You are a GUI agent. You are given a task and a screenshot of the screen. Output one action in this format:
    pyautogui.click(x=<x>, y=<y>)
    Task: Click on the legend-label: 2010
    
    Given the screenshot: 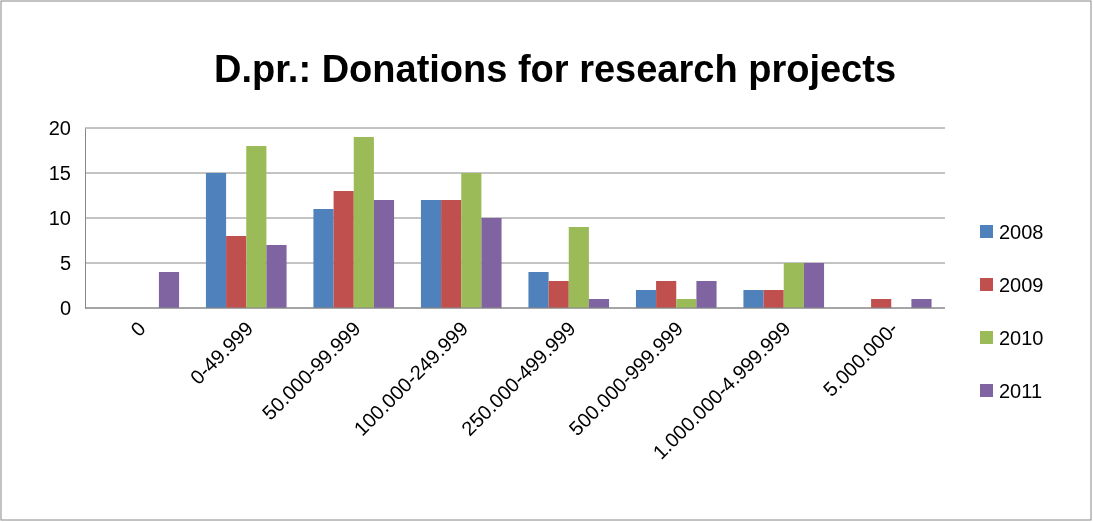 What is the action you would take?
    pyautogui.click(x=1021, y=338)
    